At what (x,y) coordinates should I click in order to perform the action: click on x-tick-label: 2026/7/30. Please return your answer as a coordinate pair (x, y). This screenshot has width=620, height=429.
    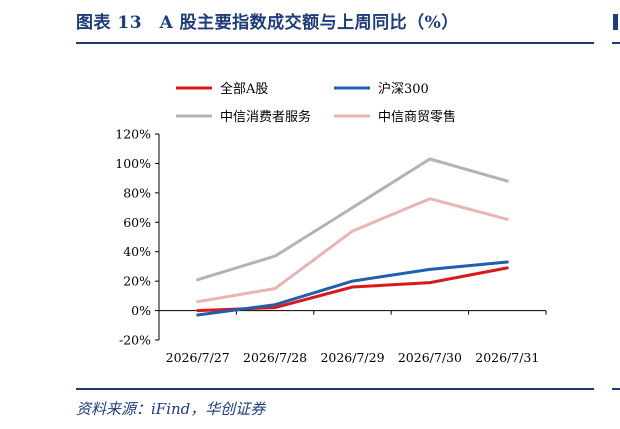
    Looking at the image, I should click on (430, 357).